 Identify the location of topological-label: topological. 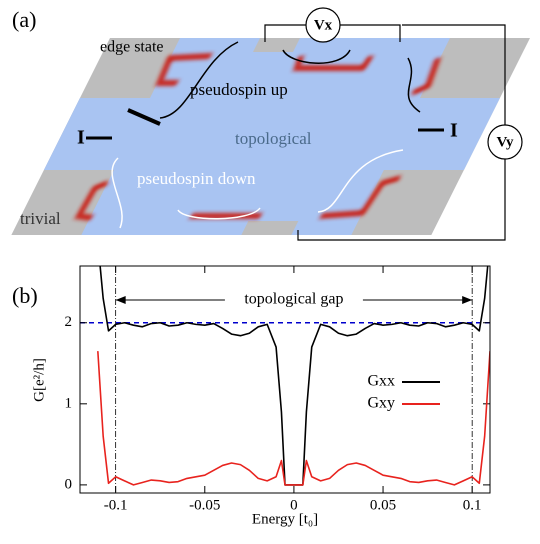
(273, 138).